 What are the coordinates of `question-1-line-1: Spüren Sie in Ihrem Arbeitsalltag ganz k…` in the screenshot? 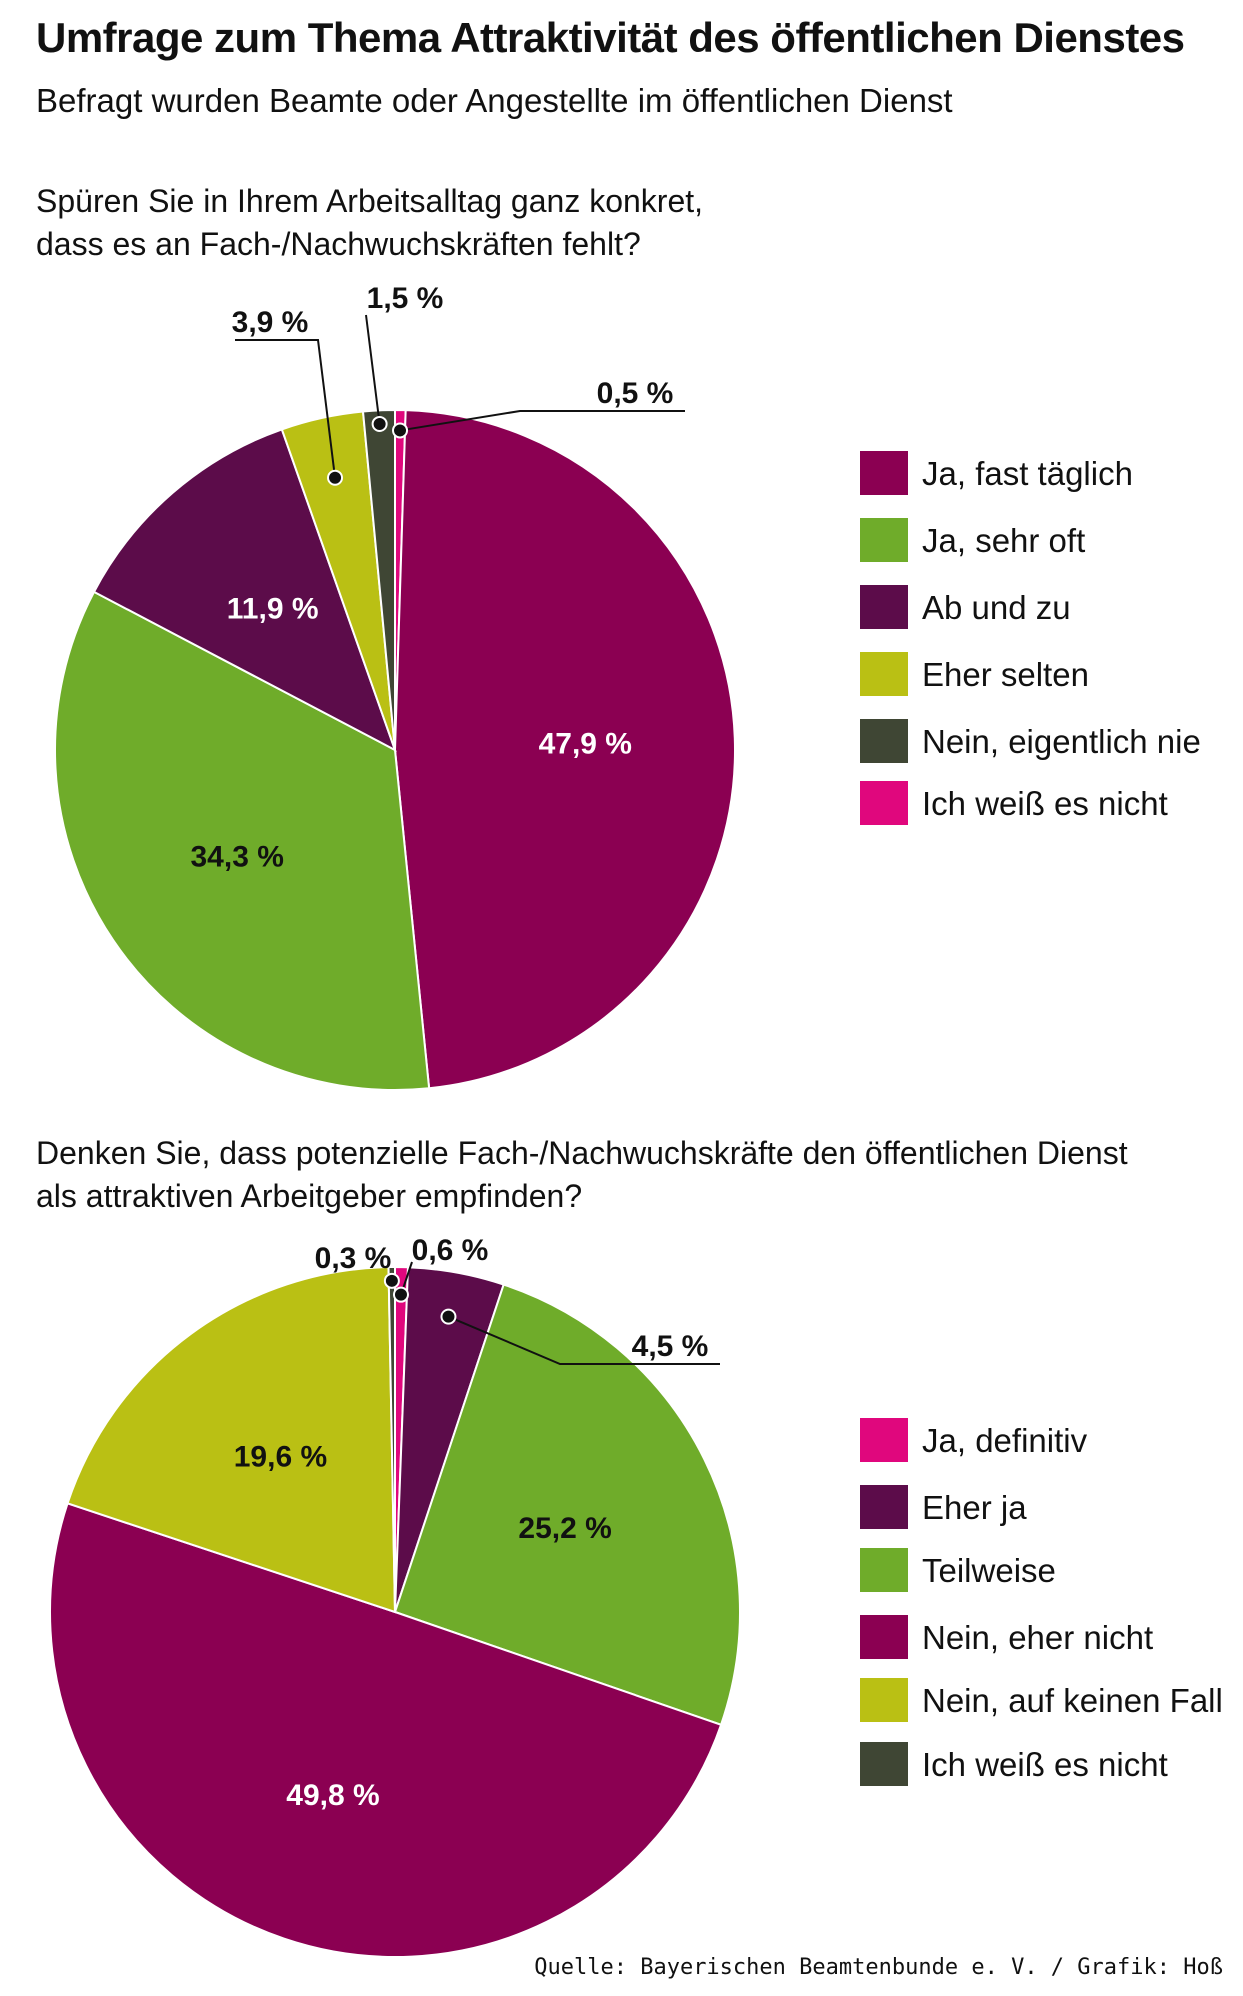 It's located at (370, 201).